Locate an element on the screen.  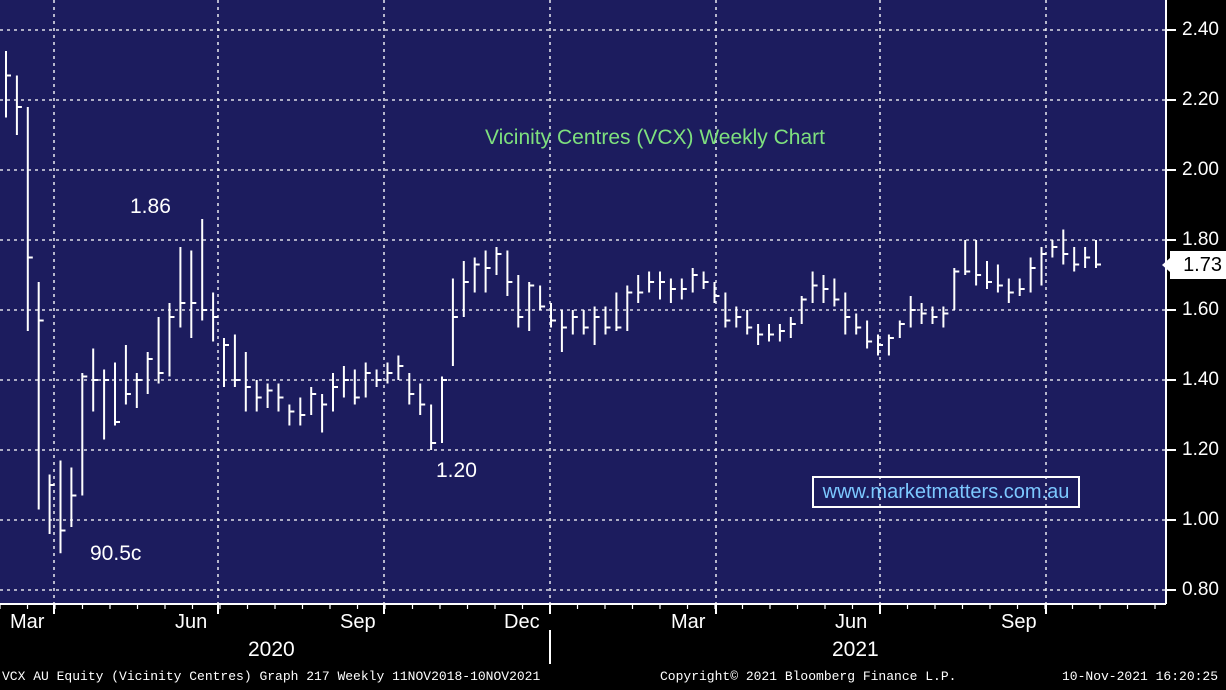
x-tick-label: Mar is located at coordinates (27, 622).